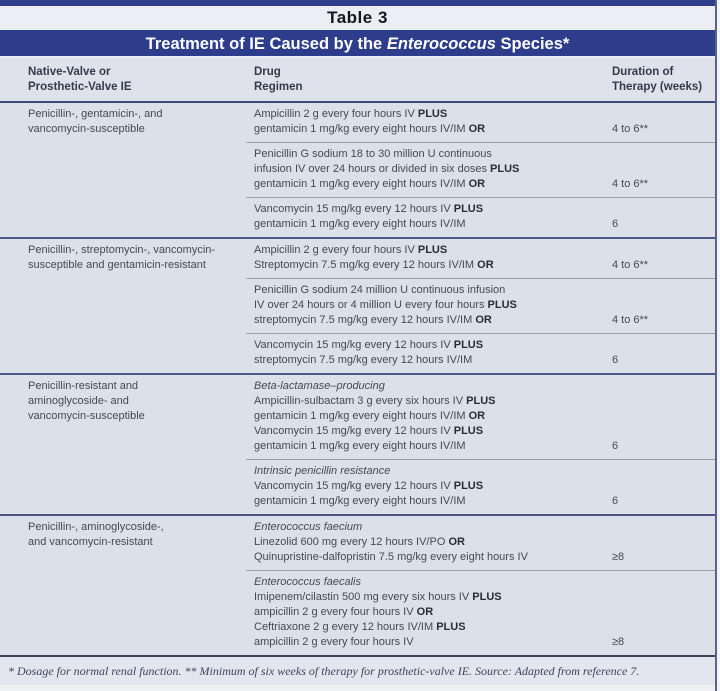 The height and width of the screenshot is (691, 720). What do you see at coordinates (630, 129) in the screenshot?
I see `duration-cell: 4 to 6**` at bounding box center [630, 129].